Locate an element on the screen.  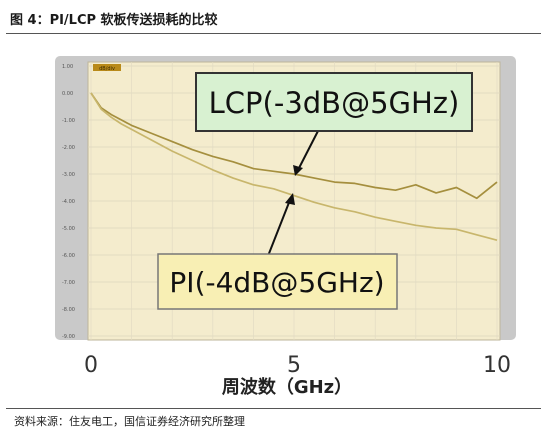
y-tick-label: -5.00 is located at coordinates (68, 229).